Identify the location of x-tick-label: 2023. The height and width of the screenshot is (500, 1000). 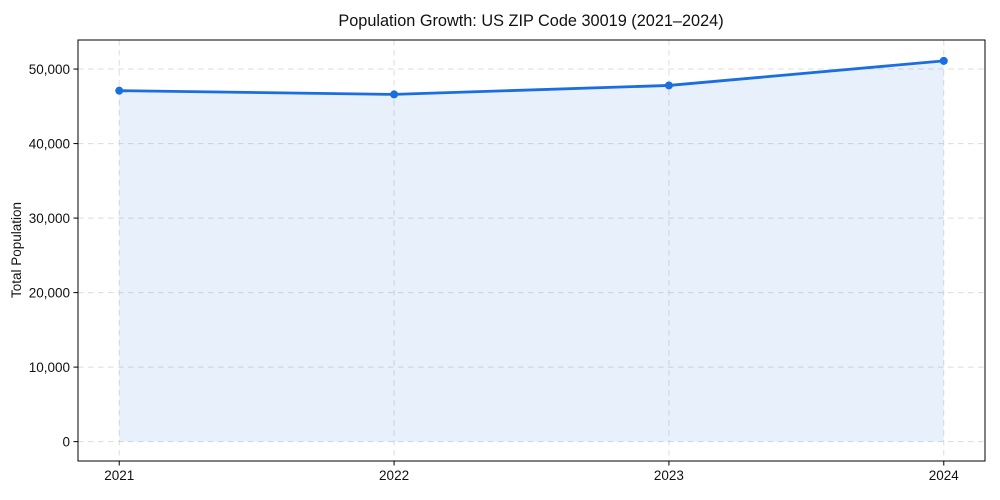
(669, 475).